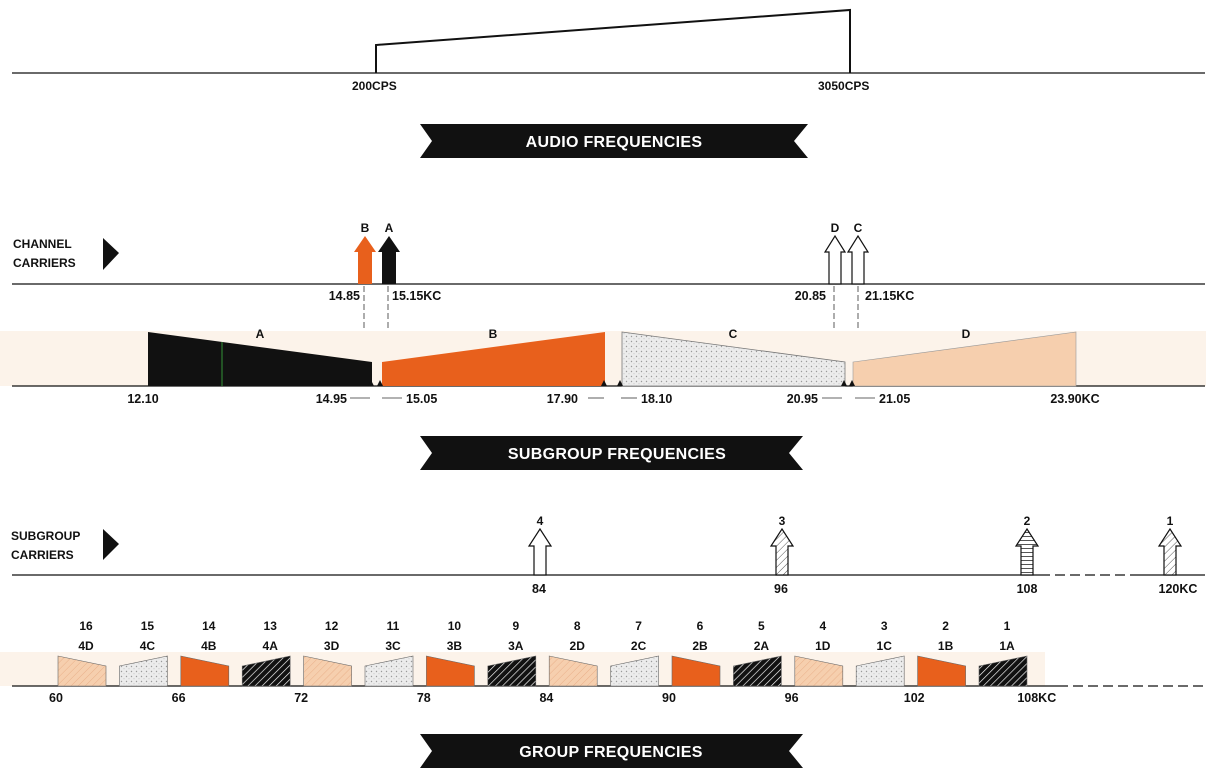  What do you see at coordinates (1036, 698) in the screenshot?
I see `group-freq-label: 108KC` at bounding box center [1036, 698].